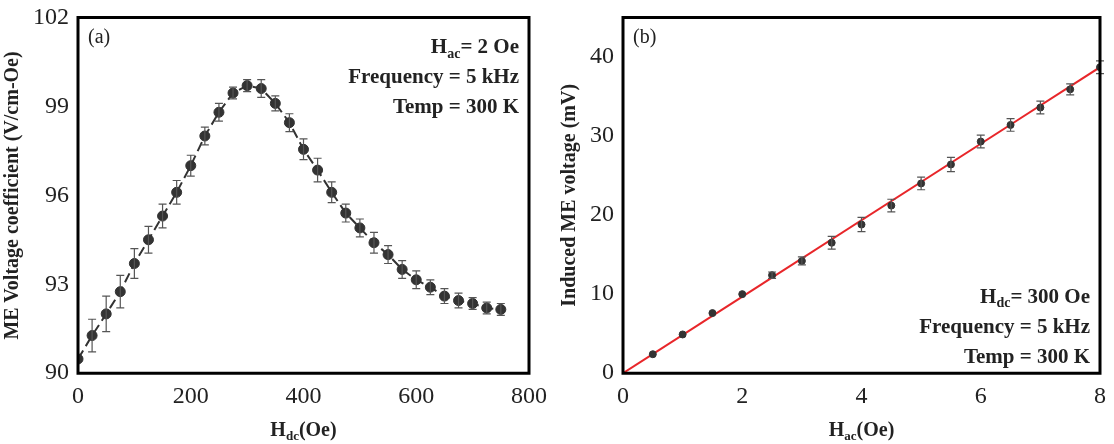  Describe the element at coordinates (645, 37) in the screenshot. I see `annotation: (b)` at that location.